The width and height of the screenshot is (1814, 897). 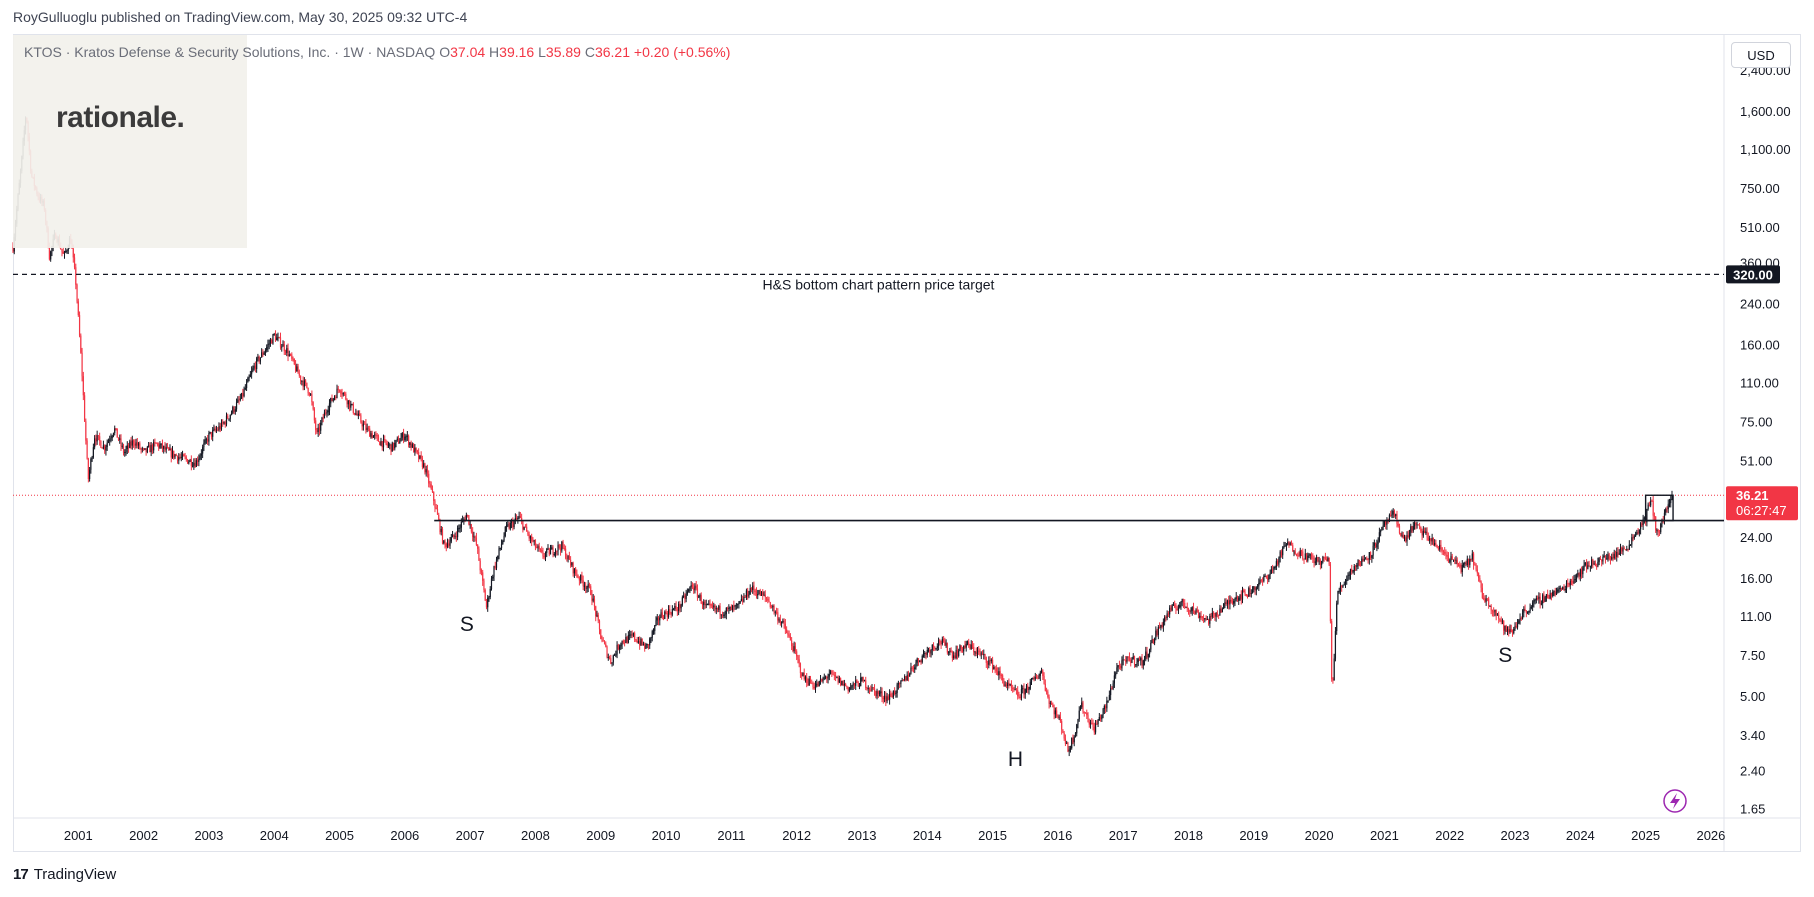 What do you see at coordinates (1761, 510) in the screenshot?
I see `bar-countdown: 06:27:47` at bounding box center [1761, 510].